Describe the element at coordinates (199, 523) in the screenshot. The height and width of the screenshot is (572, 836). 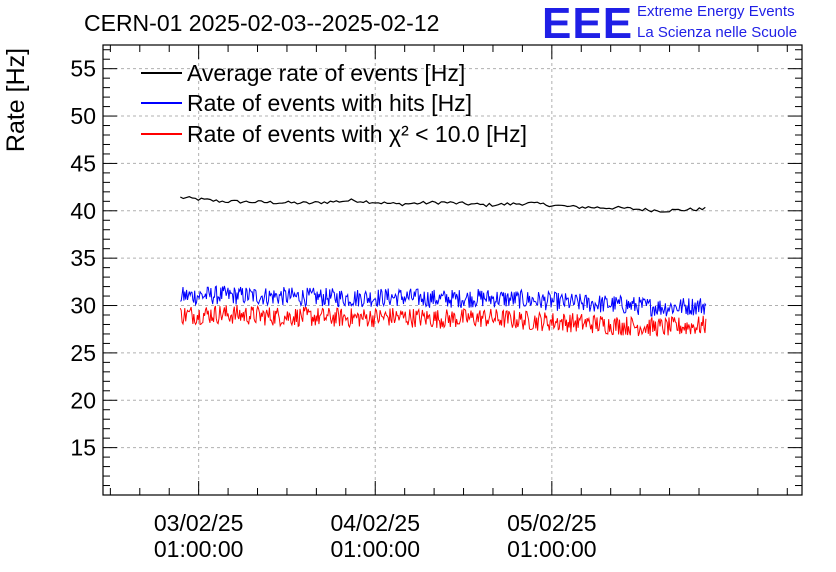
I see `x-tick-label-date: 03/02/25` at that location.